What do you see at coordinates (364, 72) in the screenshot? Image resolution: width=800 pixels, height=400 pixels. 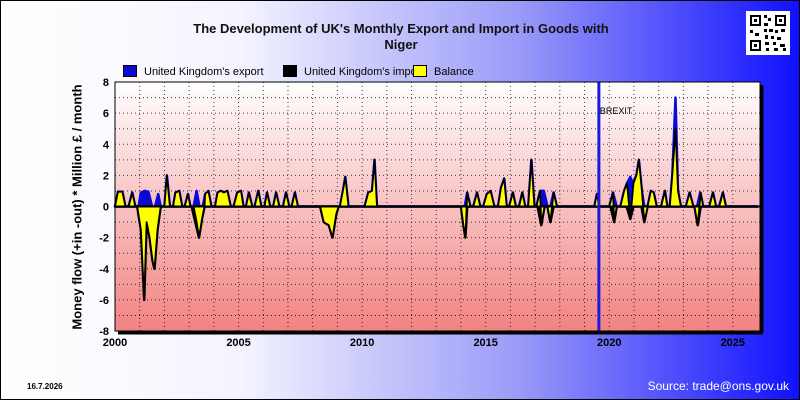 I see `legend-label-import: United Kingdom's import` at bounding box center [364, 72].